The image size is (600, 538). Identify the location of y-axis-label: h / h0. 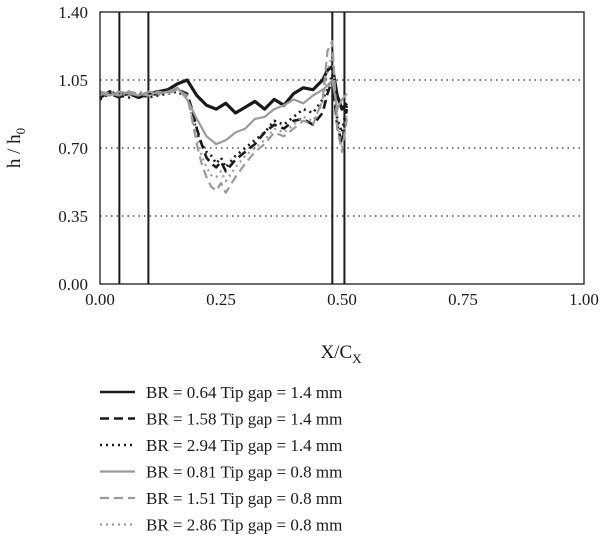
(16, 148).